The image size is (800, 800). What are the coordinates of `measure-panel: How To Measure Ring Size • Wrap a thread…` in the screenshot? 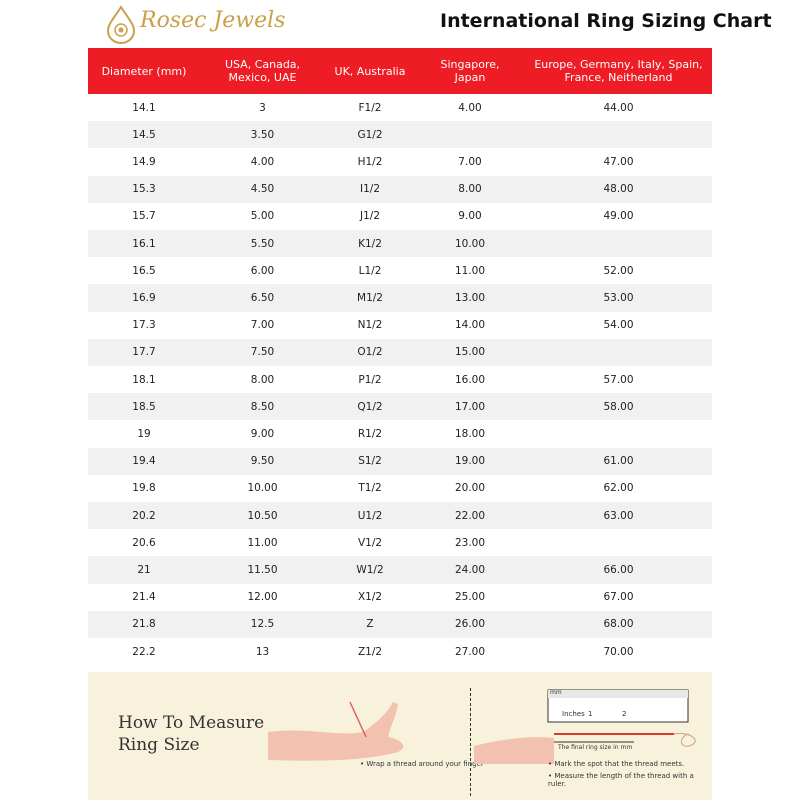 It's located at (400, 736).